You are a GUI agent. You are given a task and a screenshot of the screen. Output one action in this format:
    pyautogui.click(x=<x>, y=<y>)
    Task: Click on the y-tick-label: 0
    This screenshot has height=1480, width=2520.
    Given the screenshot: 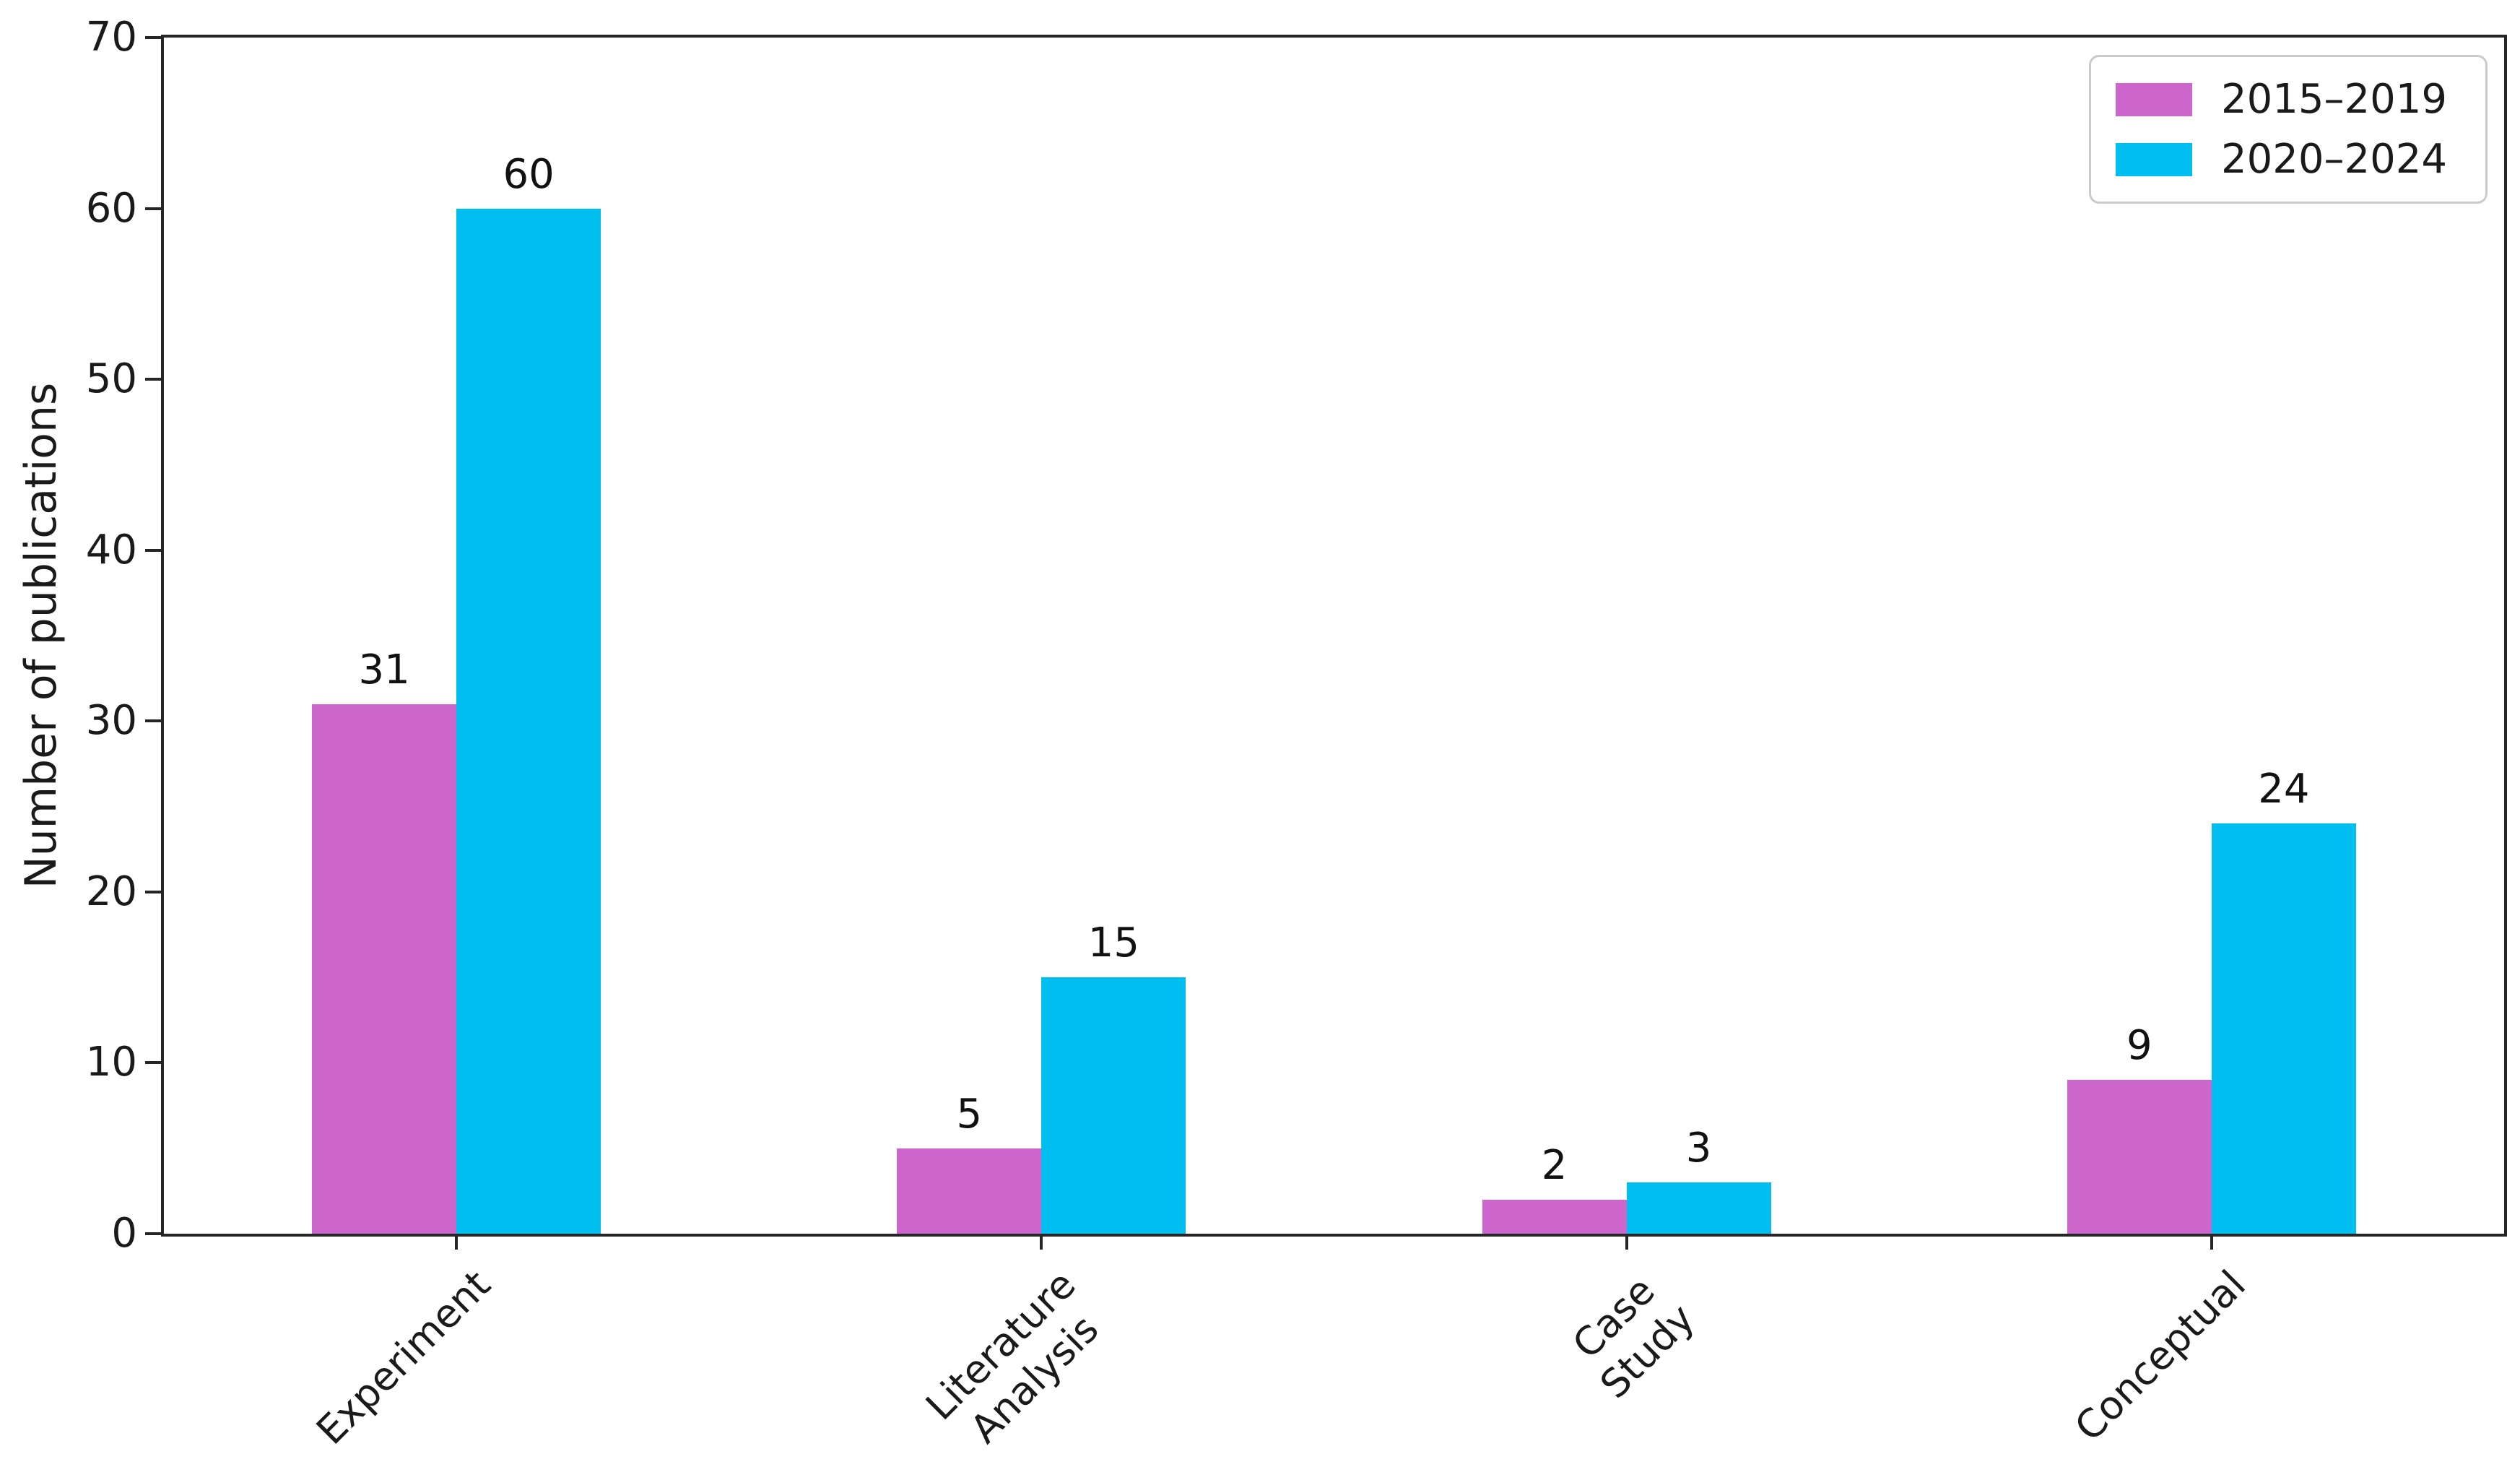 What is the action you would take?
    pyautogui.click(x=124, y=1233)
    